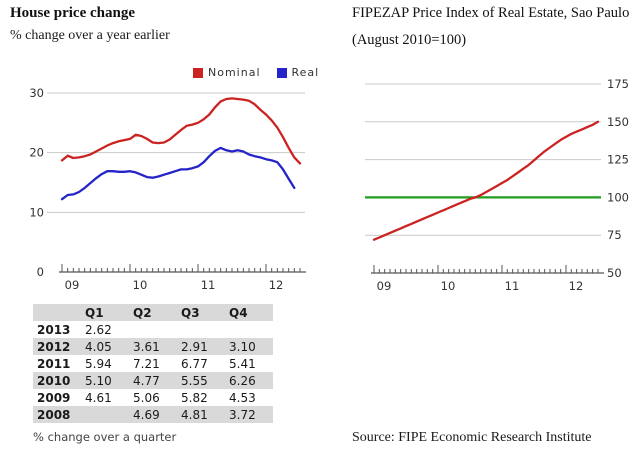 The height and width of the screenshot is (455, 640). Describe the element at coordinates (614, 235) in the screenshot. I see `y-axis-label: 75` at that location.